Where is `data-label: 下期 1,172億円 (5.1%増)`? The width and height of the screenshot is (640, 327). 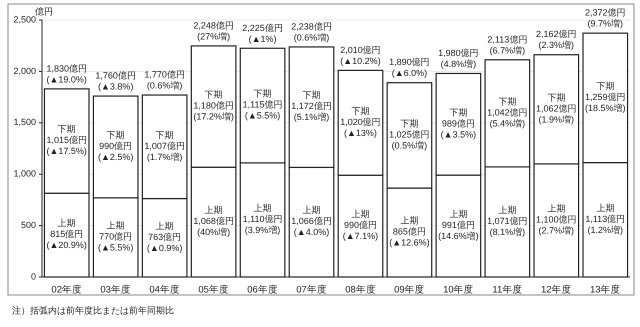 data-label: 下期 1,172億円 (5.1%増) is located at coordinates (311, 106).